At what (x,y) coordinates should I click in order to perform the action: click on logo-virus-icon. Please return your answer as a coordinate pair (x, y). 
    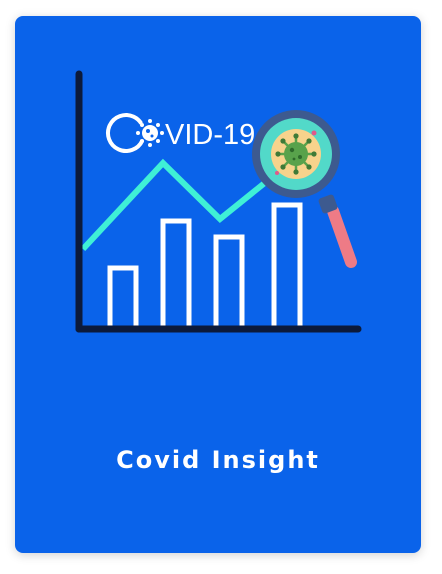
    Looking at the image, I should click on (150, 133).